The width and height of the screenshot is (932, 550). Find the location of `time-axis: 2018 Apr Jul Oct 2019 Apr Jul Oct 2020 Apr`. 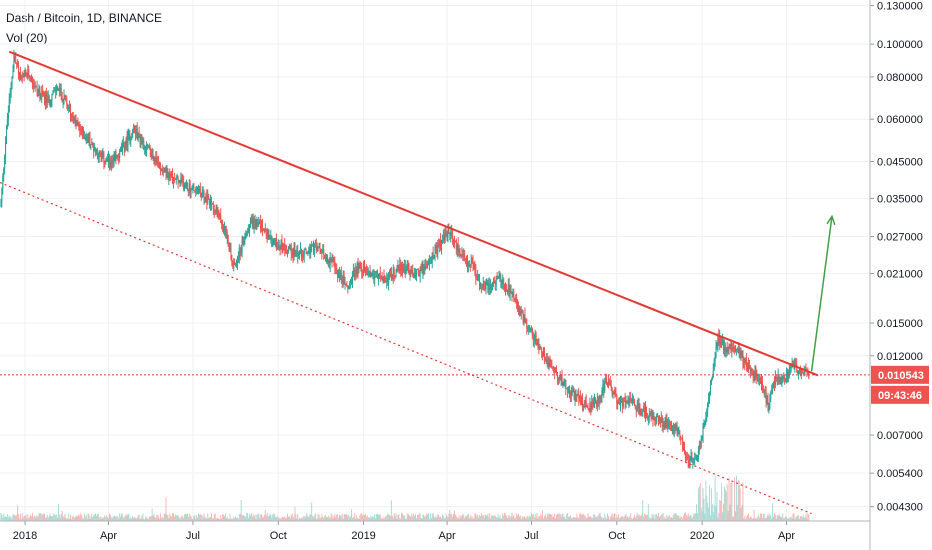

time-axis: 2018 Apr Jul Oct 2019 Apr Jul Oct 2020 Apr is located at coordinates (435, 531).